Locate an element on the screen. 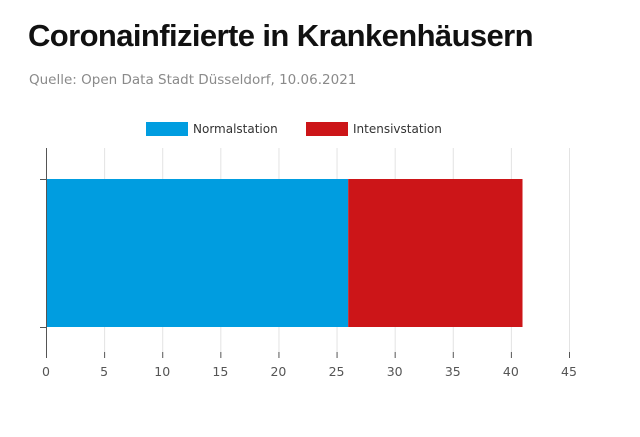 This screenshot has width=640, height=437. x-tick-label-45: 45 is located at coordinates (569, 371).